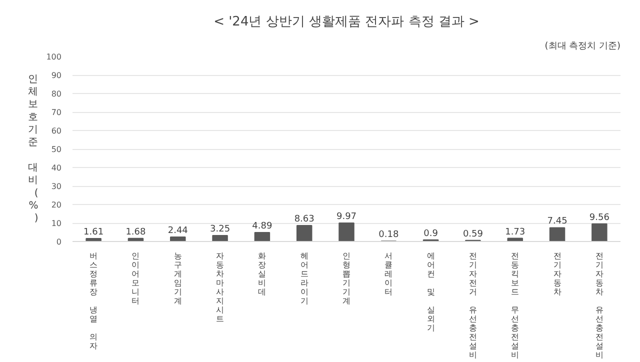  Describe the element at coordinates (56, 94) in the screenshot. I see `y-tick-label: 80` at that location.